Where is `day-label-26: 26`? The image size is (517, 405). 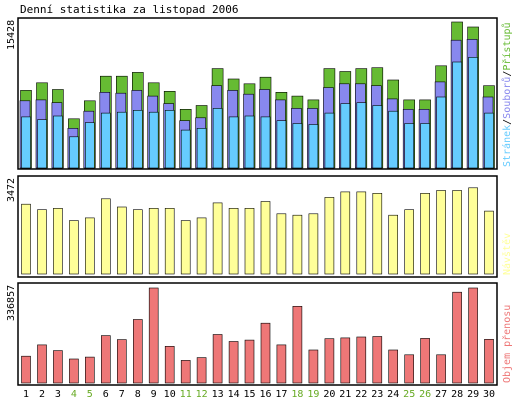 day-label-26: 26 is located at coordinates (425, 394).